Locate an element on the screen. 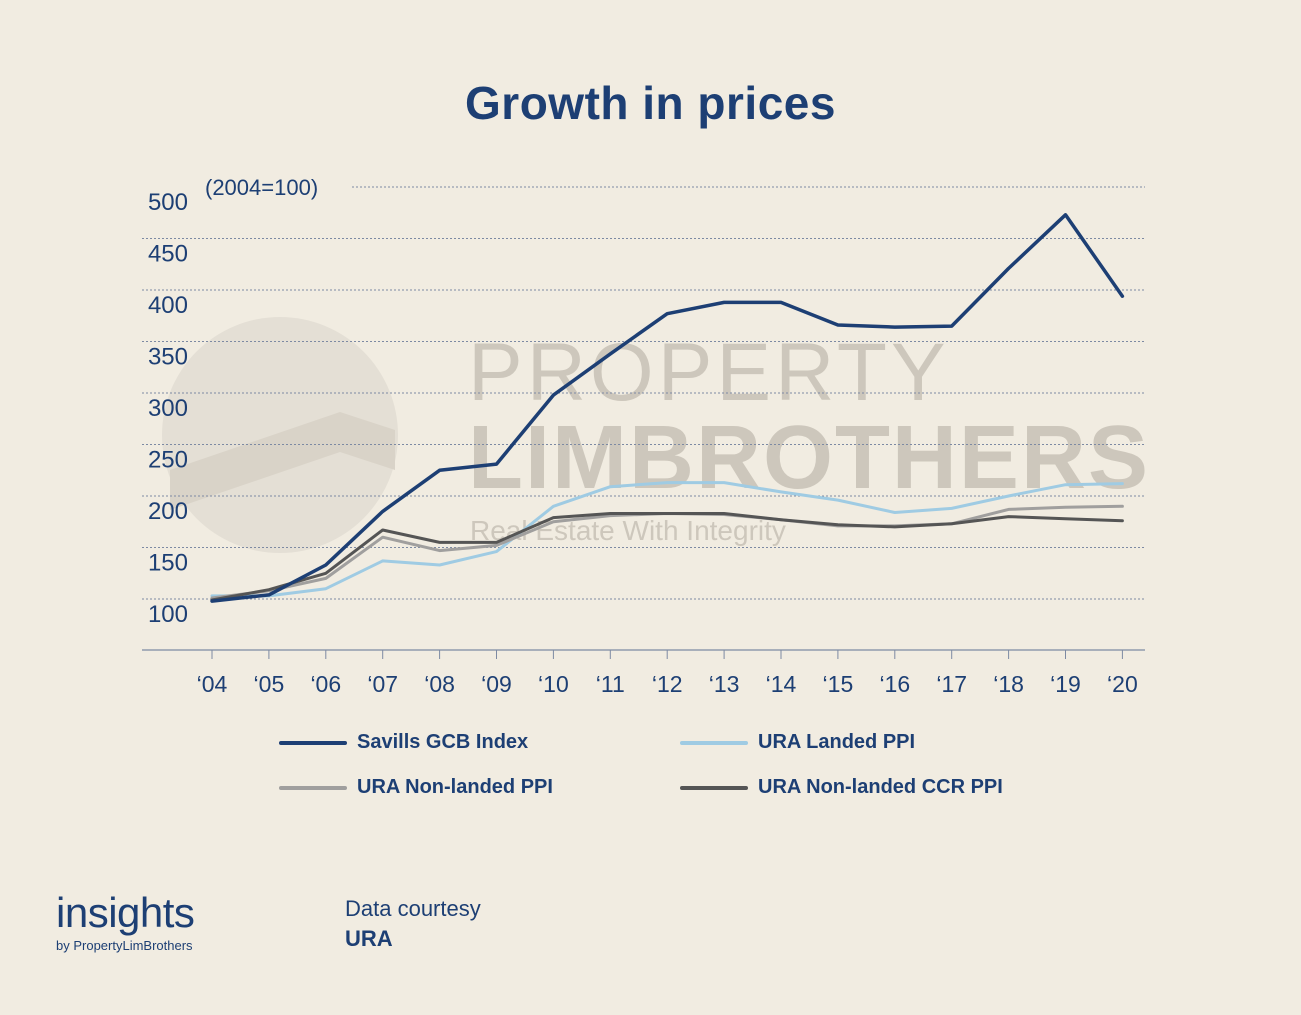 The height and width of the screenshot is (1015, 1301). chart-title: Growth in prices is located at coordinates (650, 103).